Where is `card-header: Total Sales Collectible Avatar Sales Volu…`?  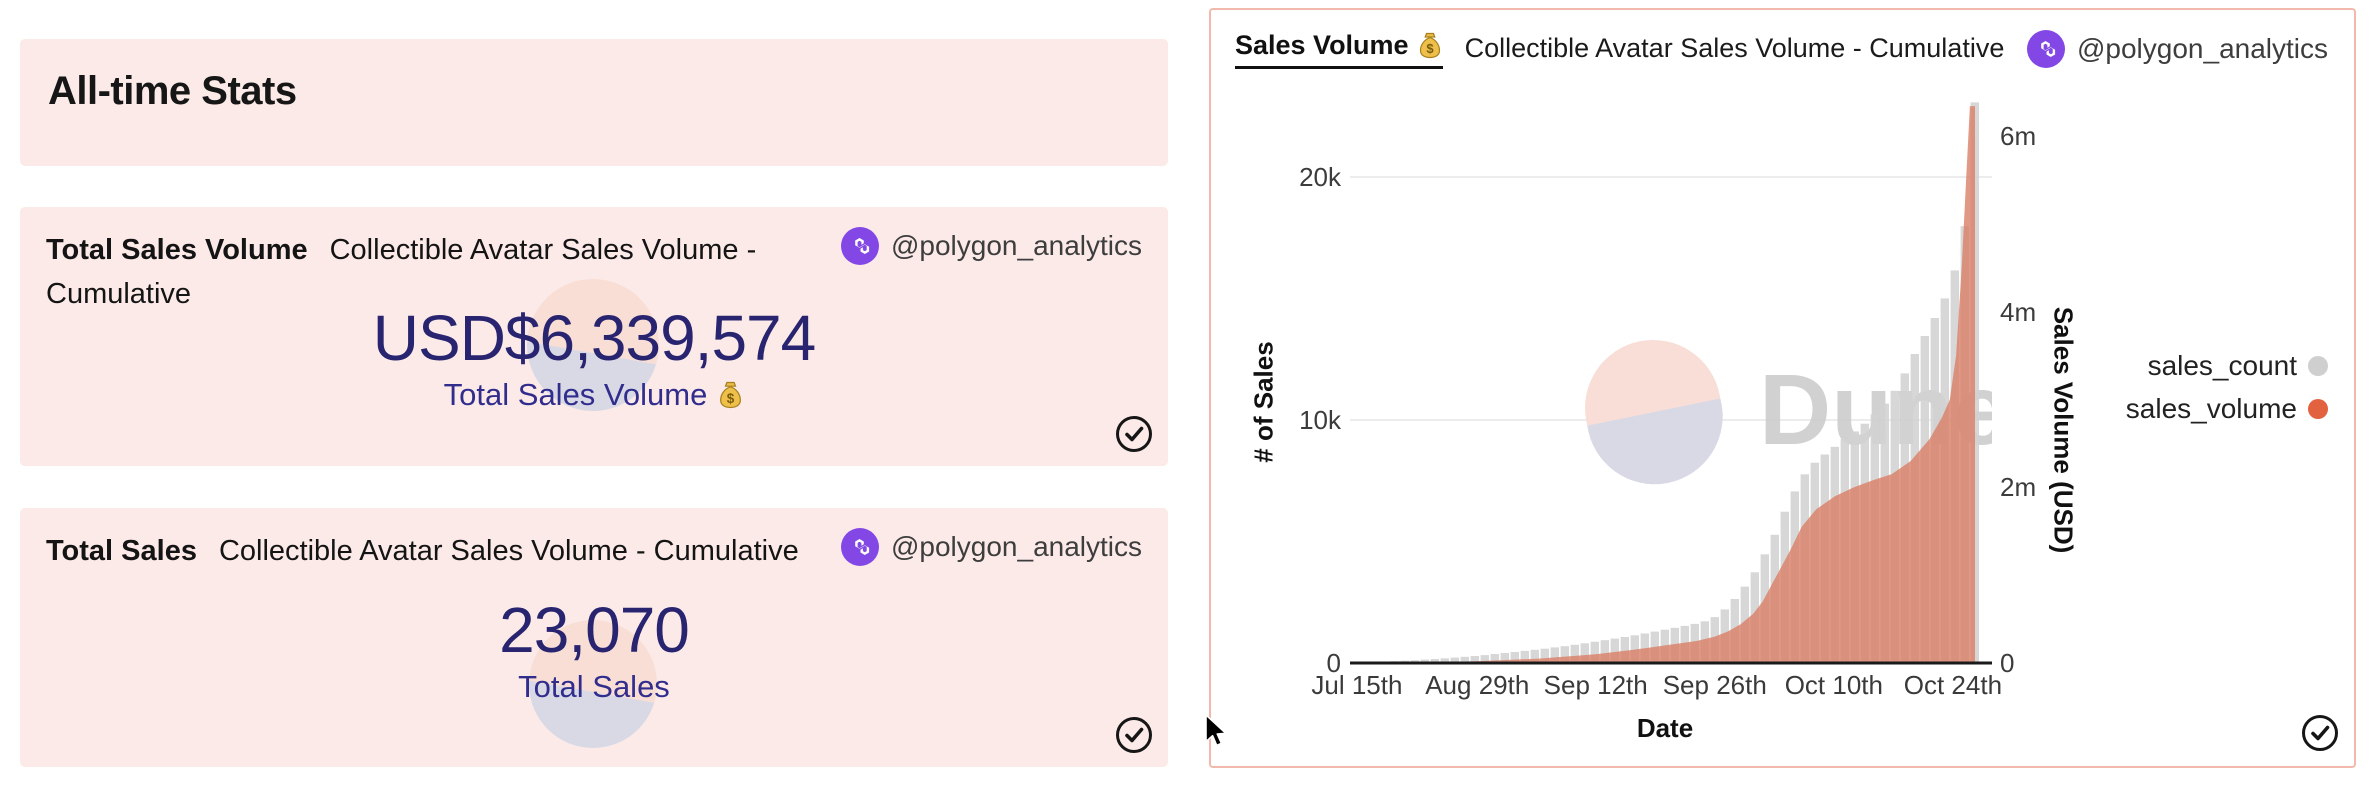
card-header: Total Sales Collectible Avatar Sales Volu… is located at coordinates (594, 541).